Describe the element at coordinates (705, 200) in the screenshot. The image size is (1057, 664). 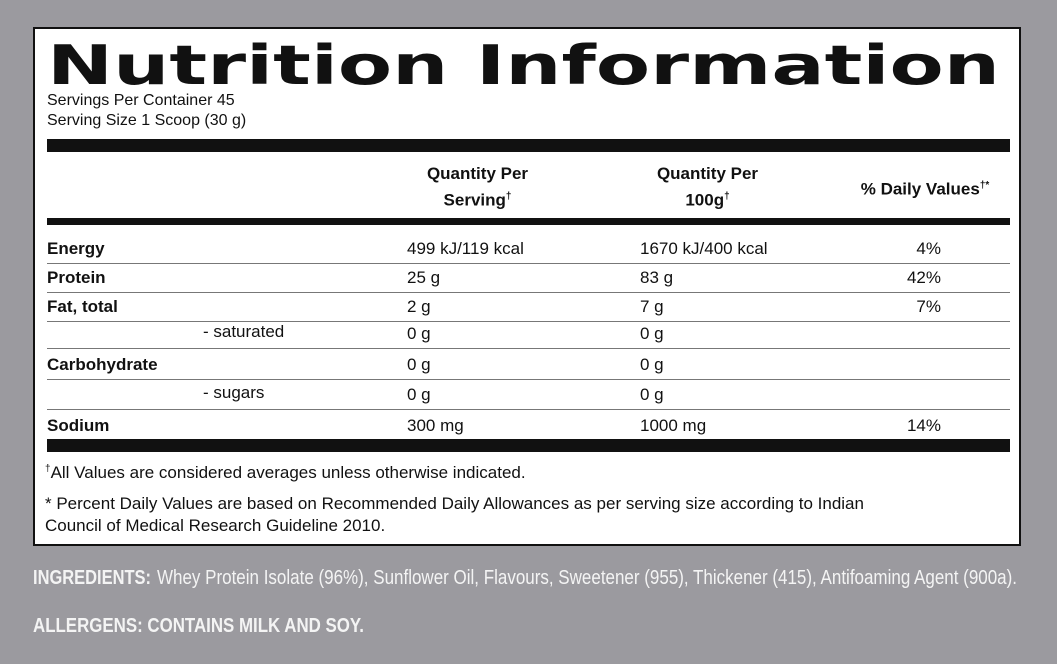
I see `header-line-text: 100g` at that location.